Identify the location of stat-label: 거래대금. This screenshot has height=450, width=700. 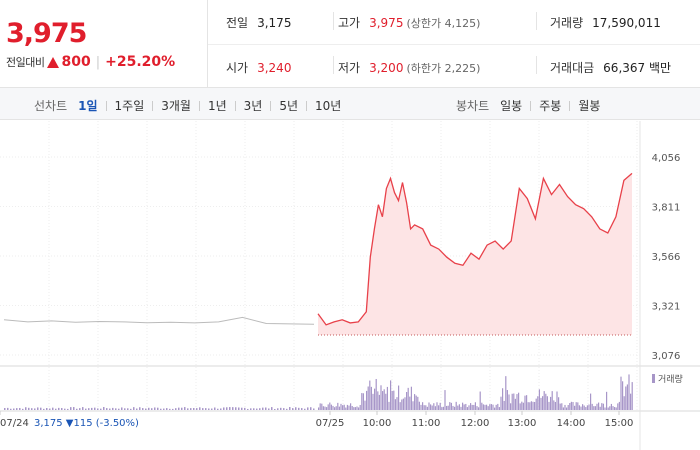
(572, 68).